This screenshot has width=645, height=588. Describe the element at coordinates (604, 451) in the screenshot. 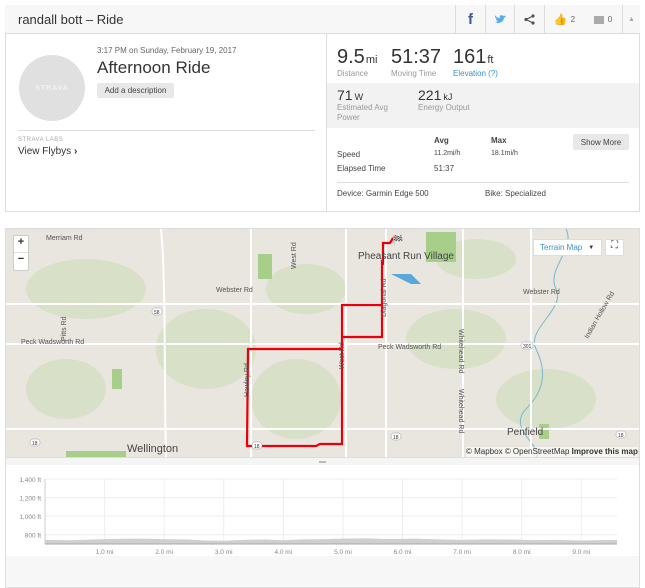

I see `improve-map-link: Improve this map` at that location.